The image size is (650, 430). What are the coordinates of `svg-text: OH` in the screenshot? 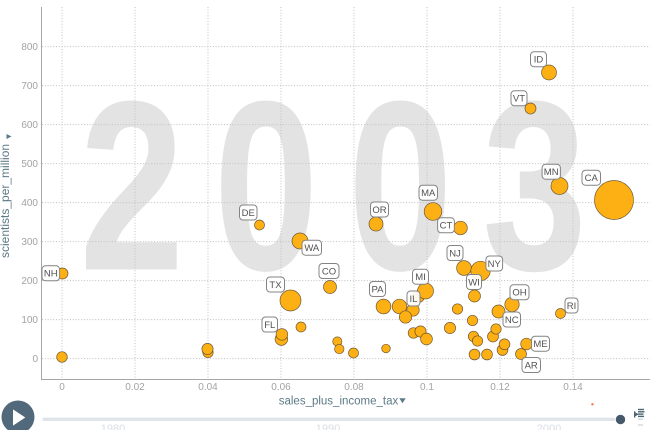 It's located at (519, 293).